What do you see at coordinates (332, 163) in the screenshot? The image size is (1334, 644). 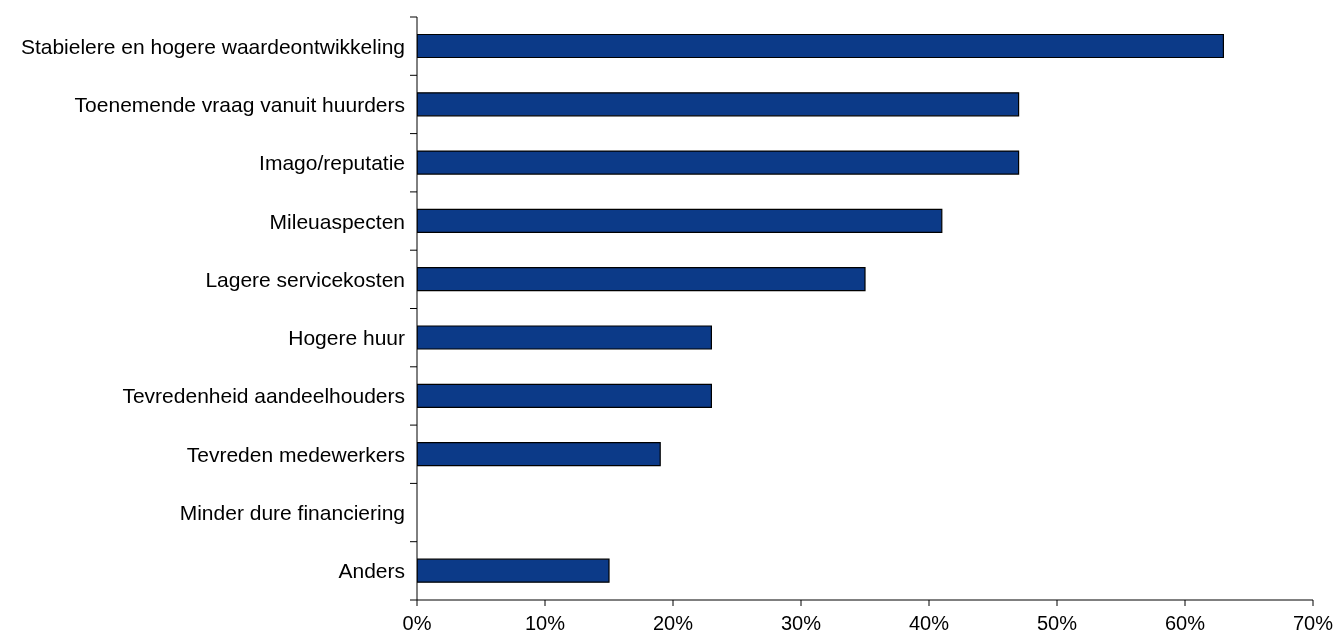 I see `y-tick-label: Imago/reputatie` at bounding box center [332, 163].